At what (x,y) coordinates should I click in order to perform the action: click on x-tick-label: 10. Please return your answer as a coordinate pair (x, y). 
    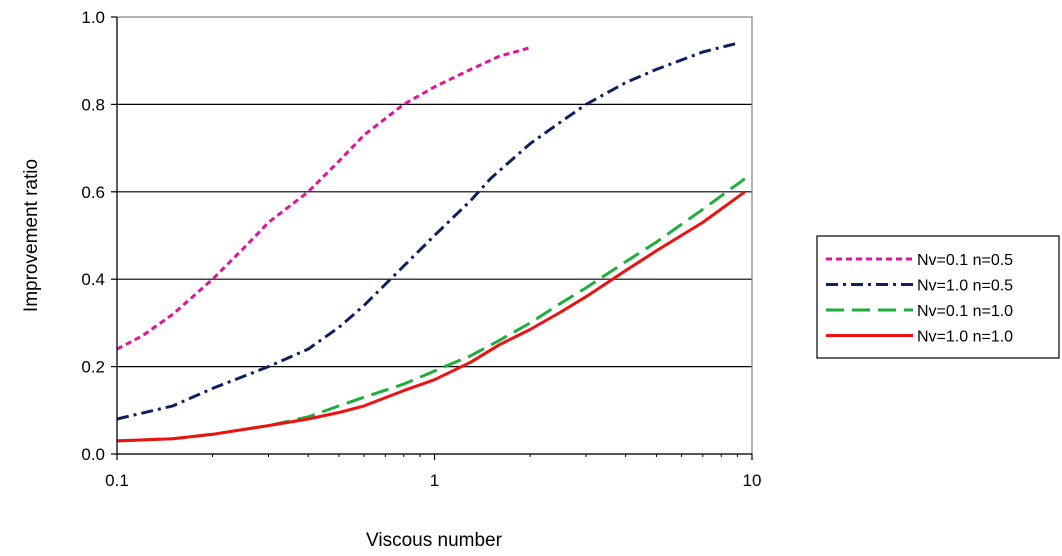
    Looking at the image, I should click on (752, 480).